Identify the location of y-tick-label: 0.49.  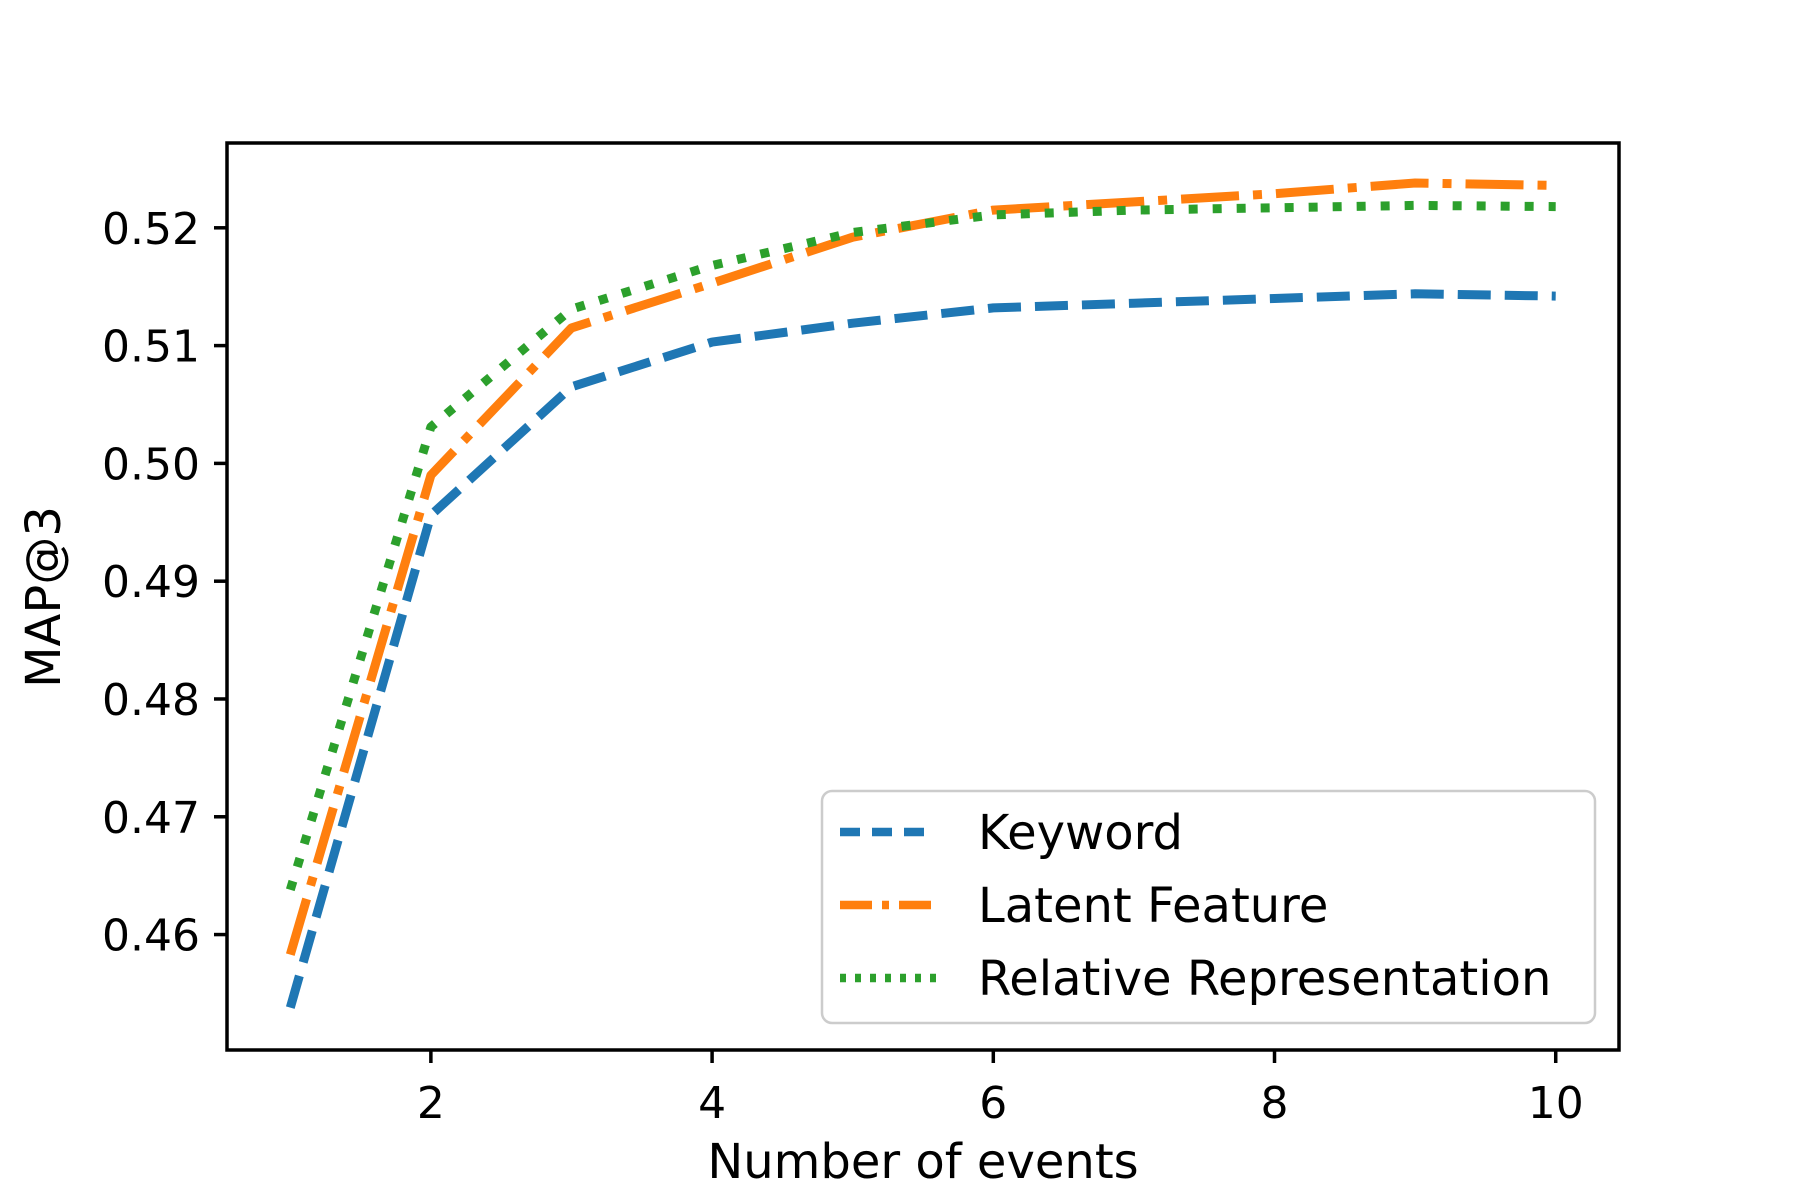
(151, 582).